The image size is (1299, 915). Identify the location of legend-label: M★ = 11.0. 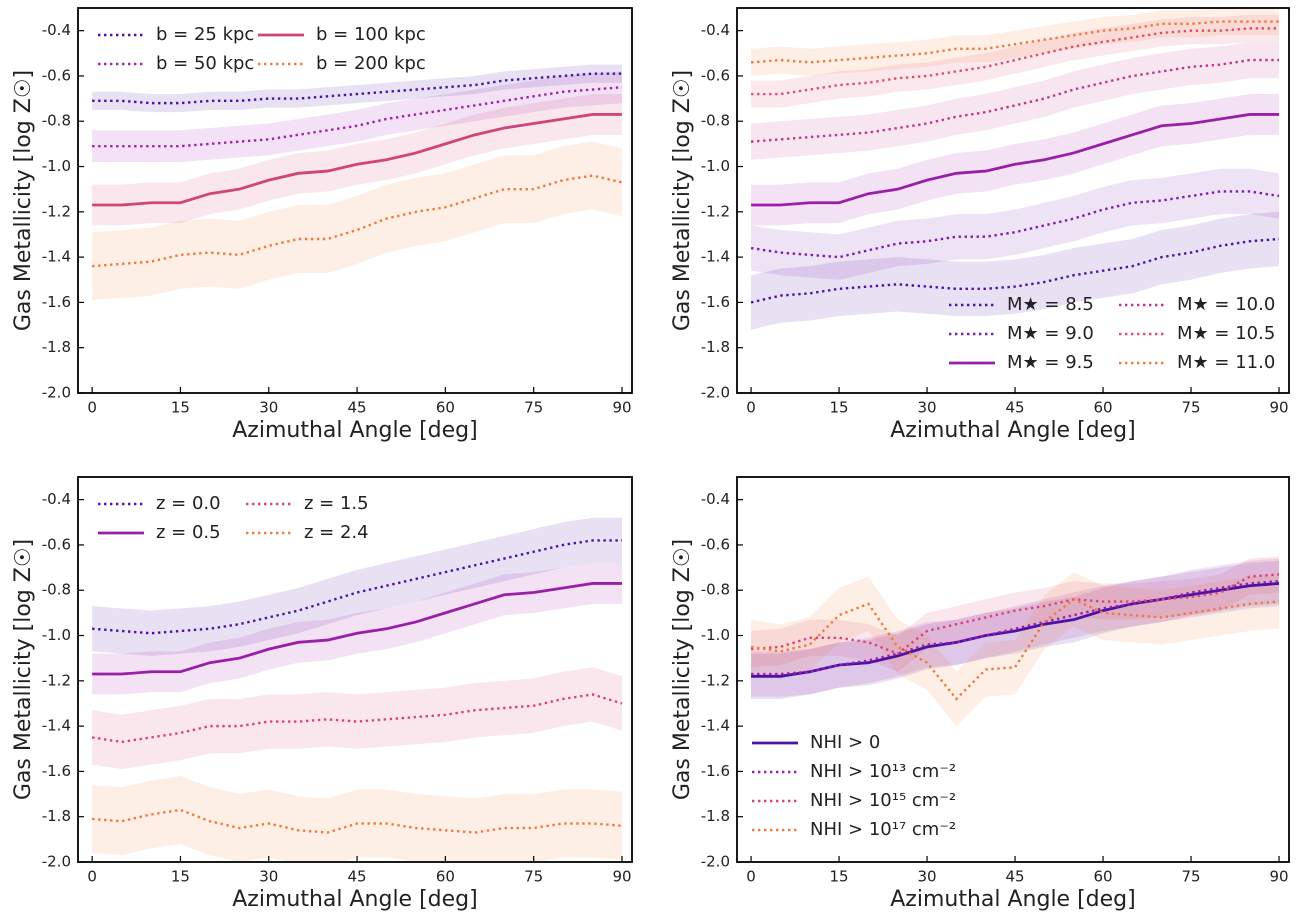
(1226, 362).